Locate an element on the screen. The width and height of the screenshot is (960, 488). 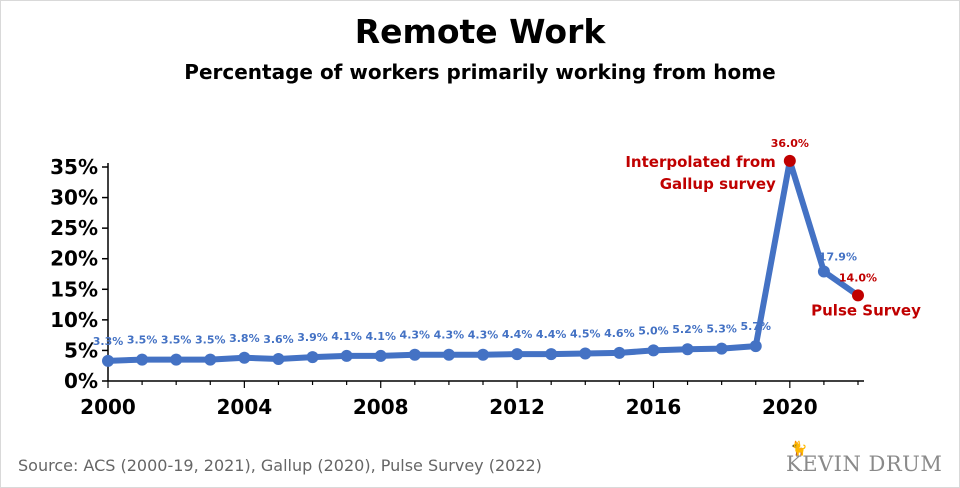
y-tick-label: 0% is located at coordinates (81, 381).